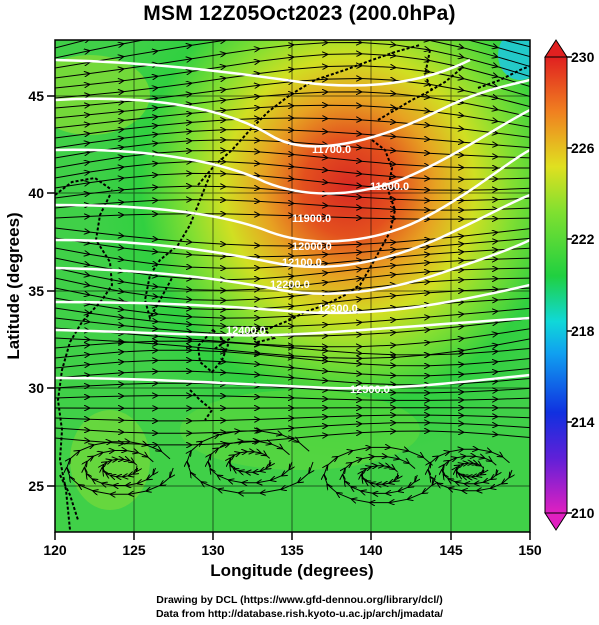 The width and height of the screenshot is (599, 625). Describe the element at coordinates (36, 193) in the screenshot. I see `y-tick-label: 40` at that location.